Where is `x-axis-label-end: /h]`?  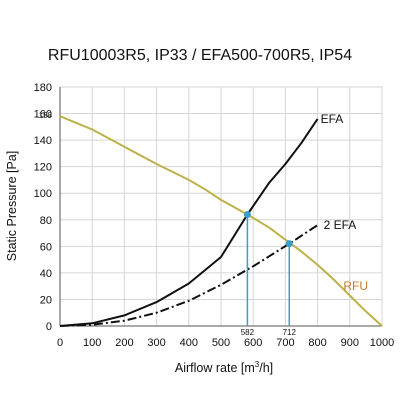 x-axis-label-end: /h] is located at coordinates (266, 368).